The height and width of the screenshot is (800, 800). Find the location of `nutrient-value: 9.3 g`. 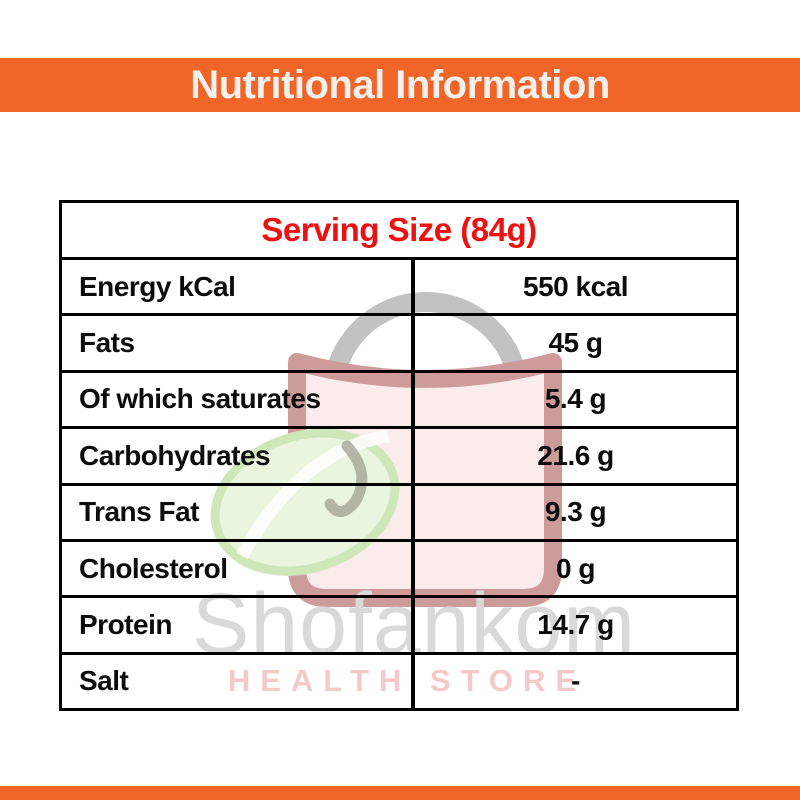

nutrient-value: 9.3 g is located at coordinates (575, 512).